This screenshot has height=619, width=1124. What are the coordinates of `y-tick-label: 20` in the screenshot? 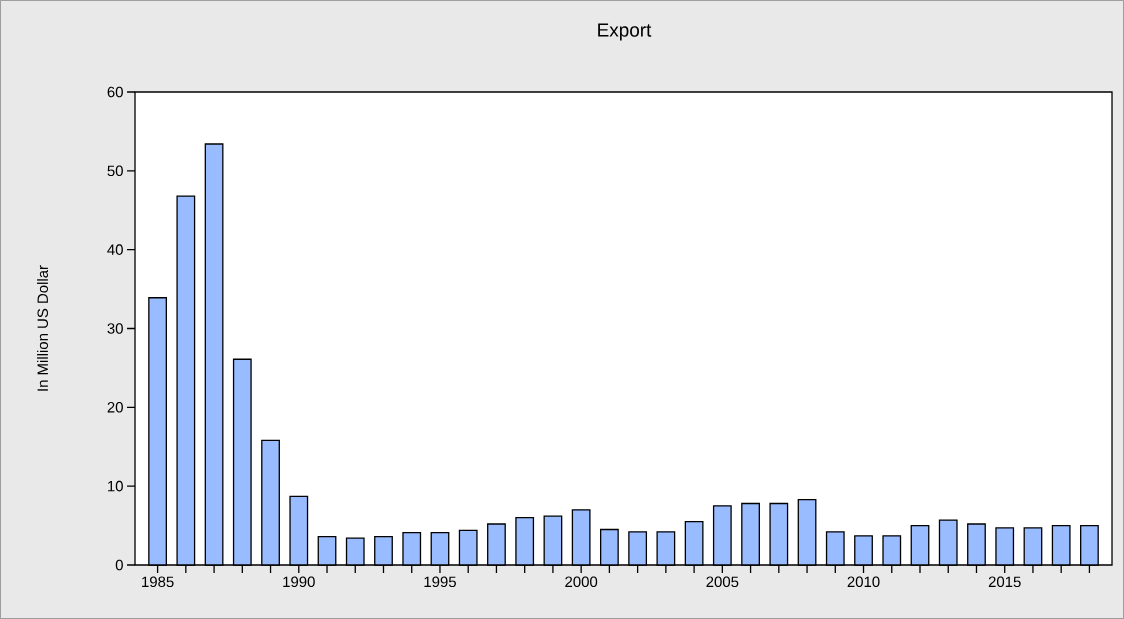 It's located at (115, 407).